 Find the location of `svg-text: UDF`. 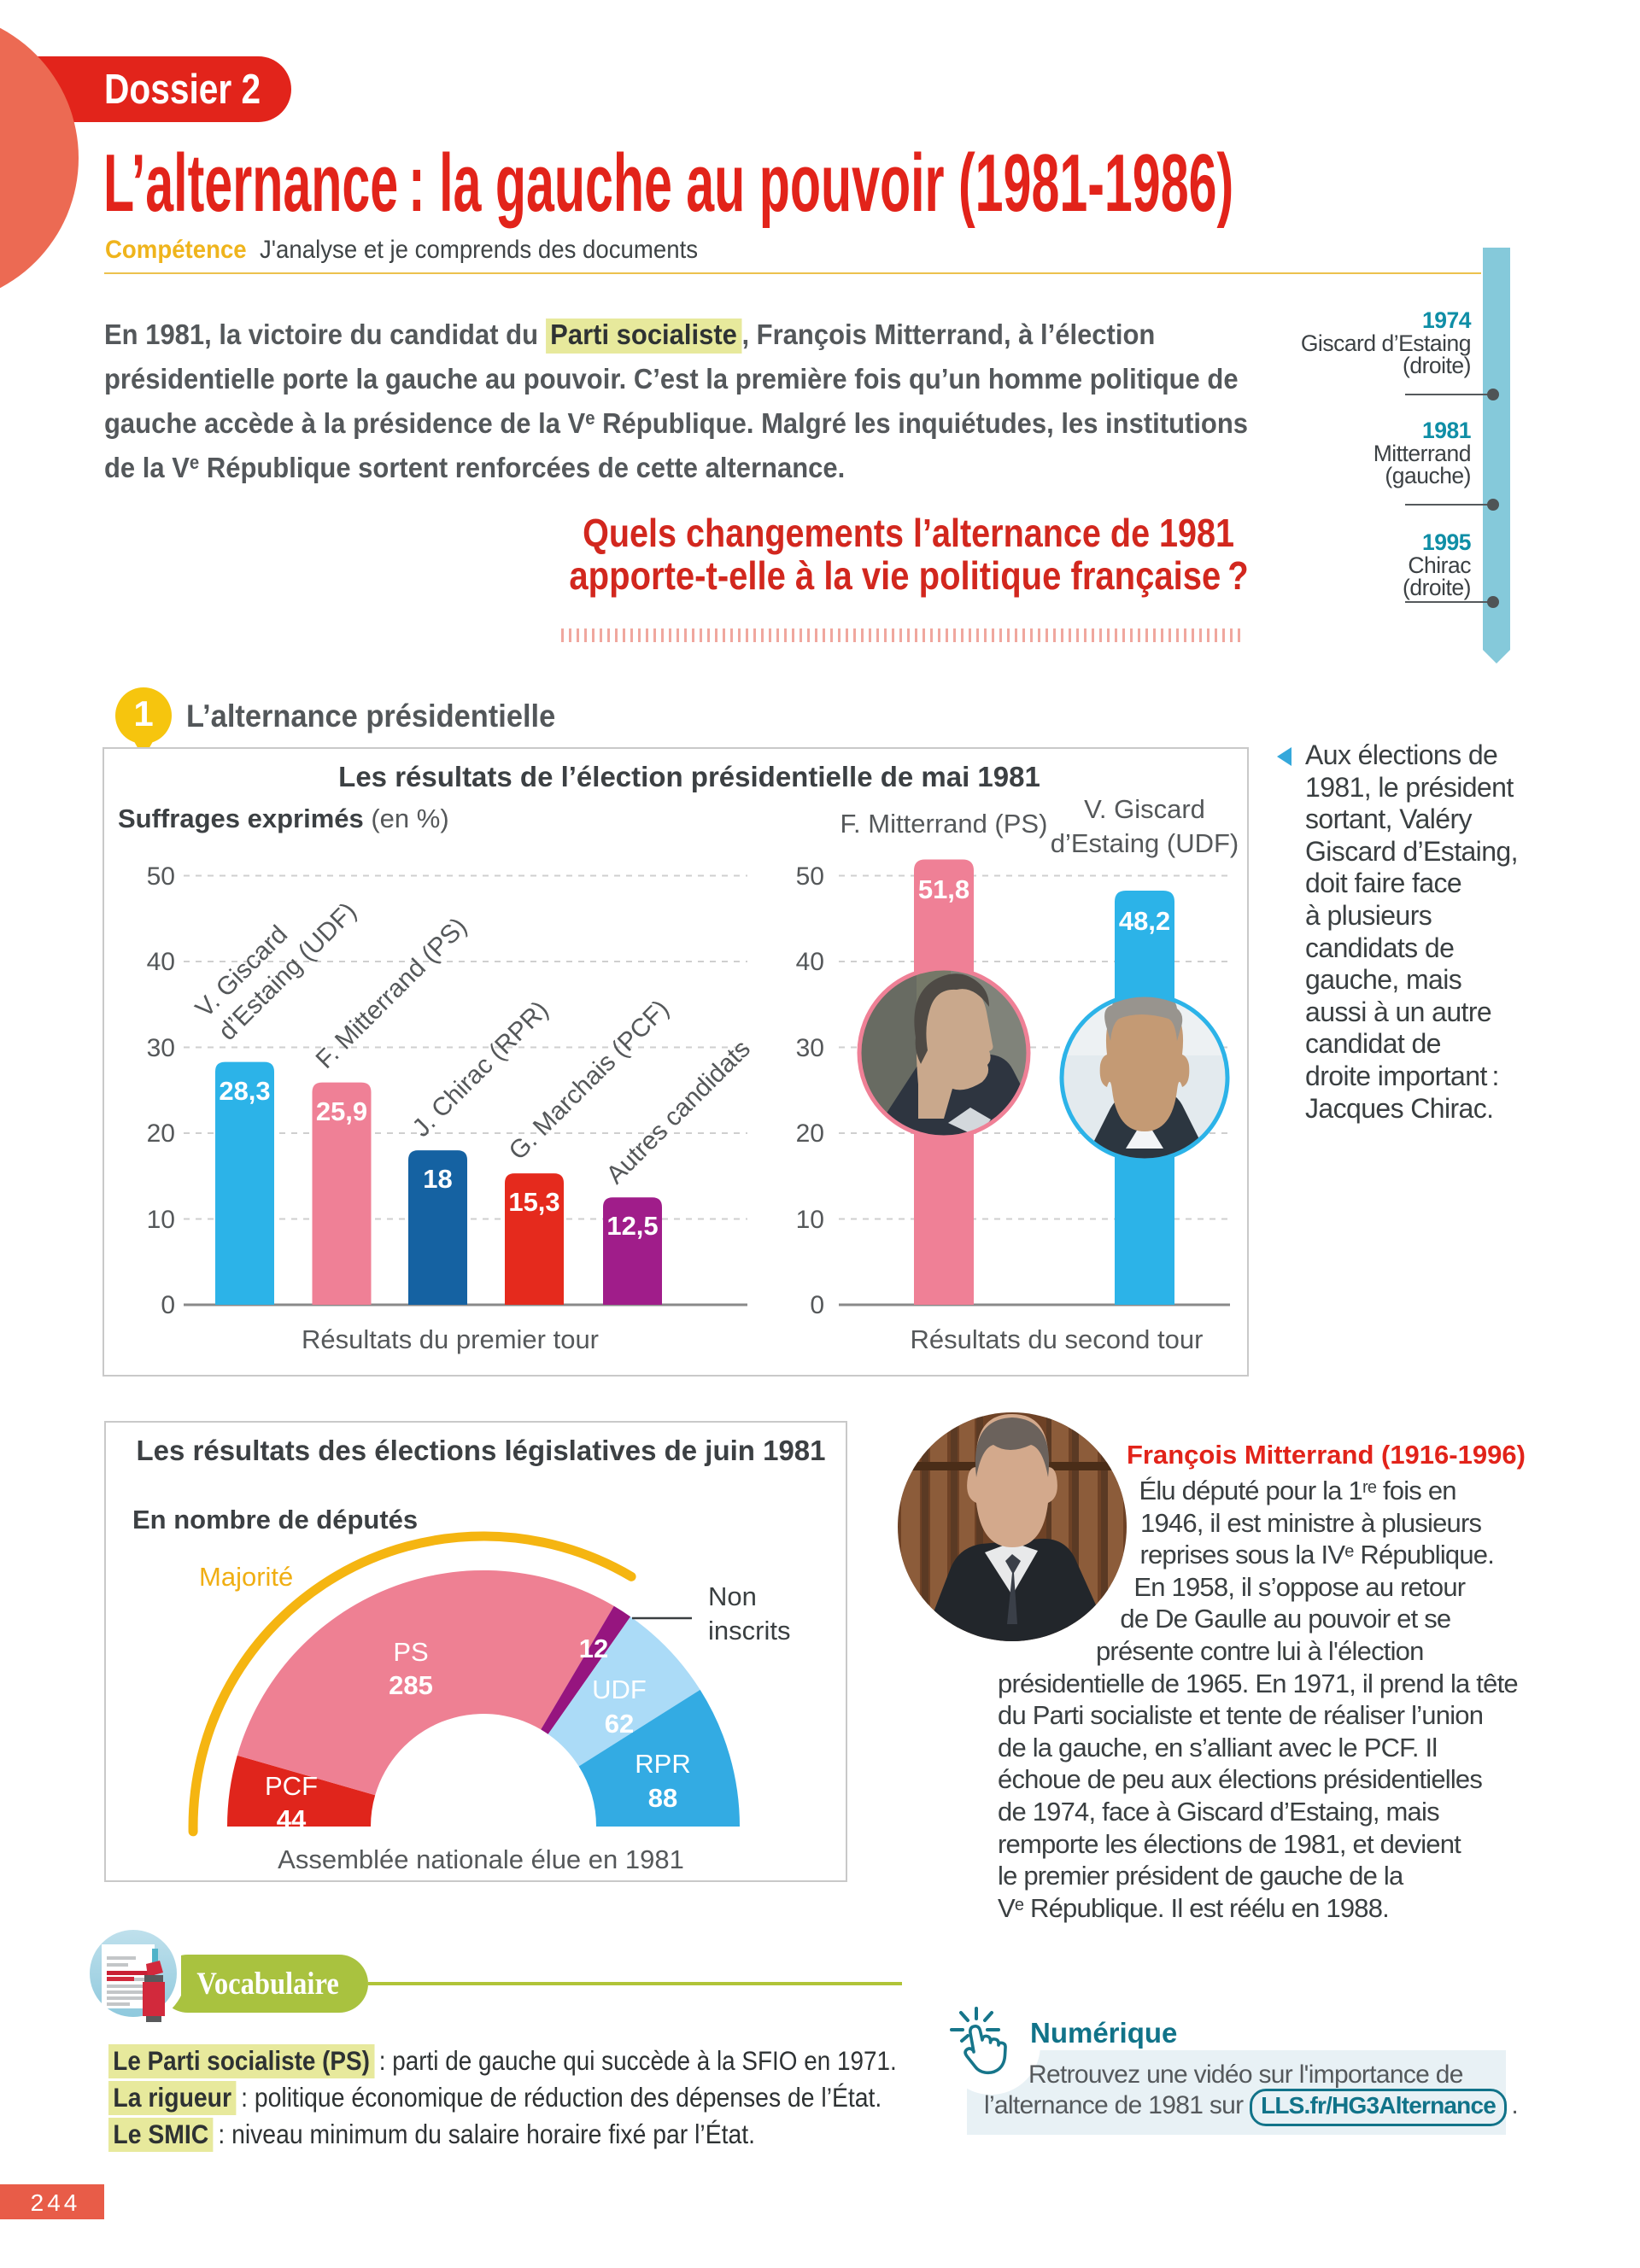

svg-text: UDF is located at coordinates (619, 1689).